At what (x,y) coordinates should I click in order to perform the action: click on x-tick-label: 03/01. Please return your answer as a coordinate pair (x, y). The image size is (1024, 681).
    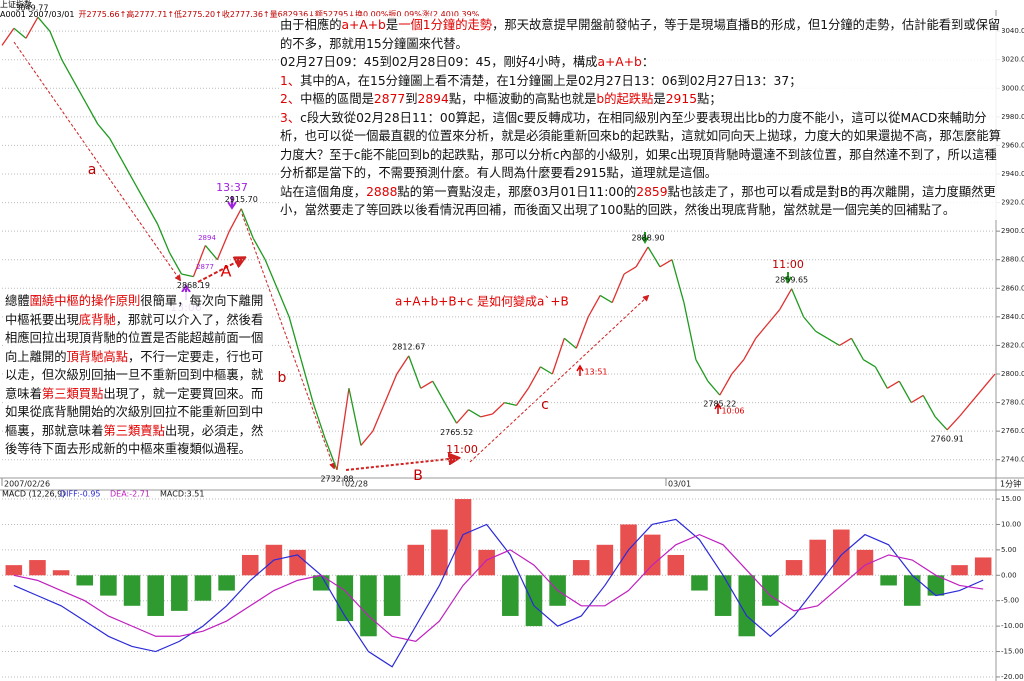
    Looking at the image, I should click on (679, 484).